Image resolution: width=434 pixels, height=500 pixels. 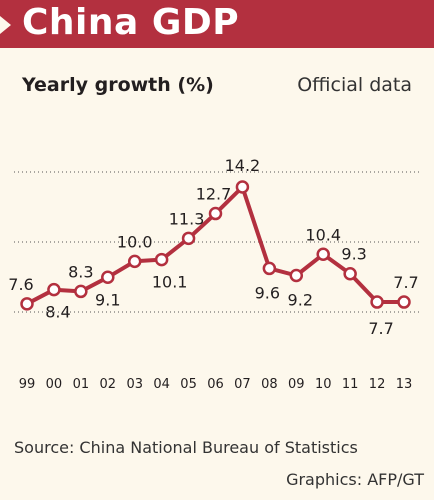 What do you see at coordinates (355, 479) in the screenshot?
I see `graphics-credit: Graphics: AFP/GT` at bounding box center [355, 479].